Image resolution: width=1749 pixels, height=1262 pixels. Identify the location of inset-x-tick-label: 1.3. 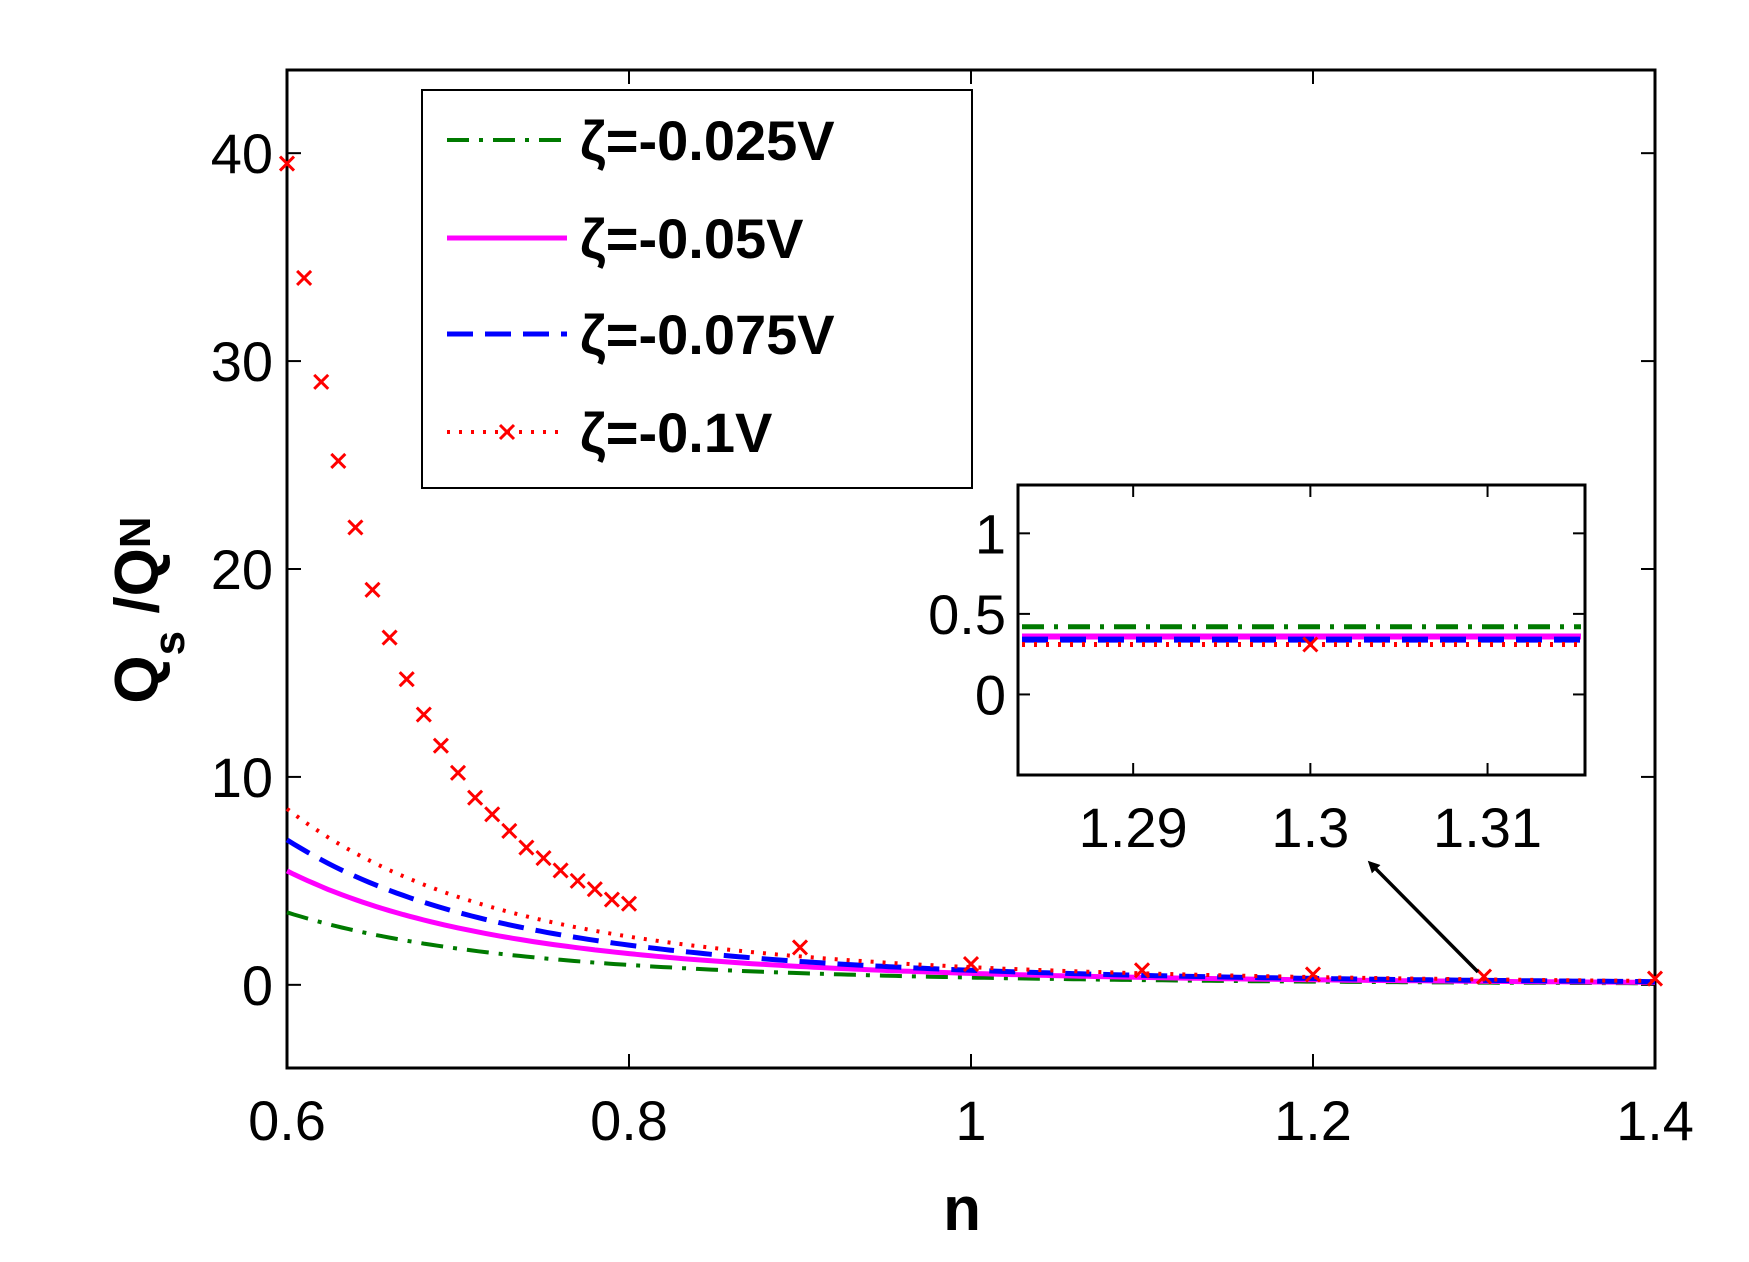
(1310, 827).